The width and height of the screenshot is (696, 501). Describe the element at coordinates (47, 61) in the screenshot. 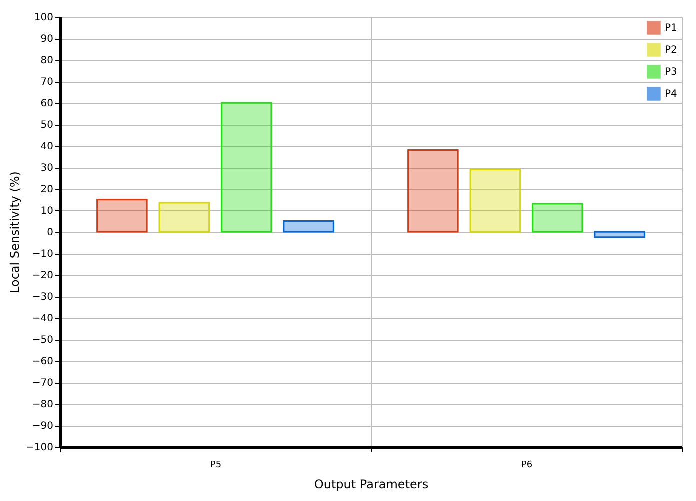

I see `y-tick-label: 80` at that location.